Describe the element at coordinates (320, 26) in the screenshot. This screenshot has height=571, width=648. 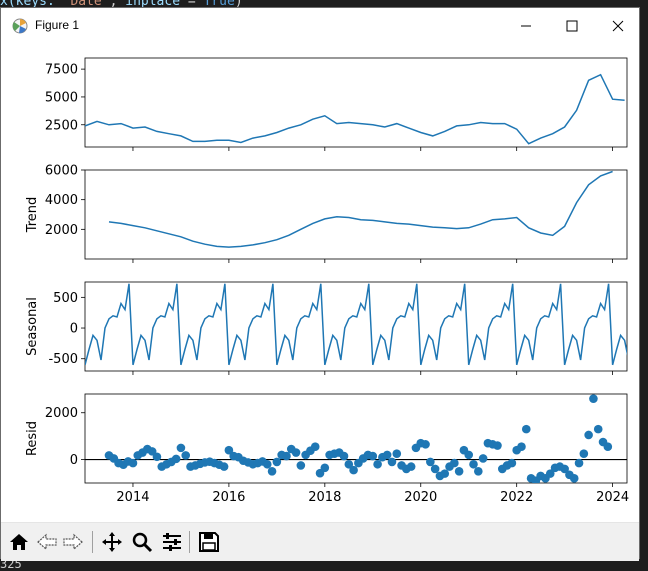
I see `title-bar: Figure 1` at that location.